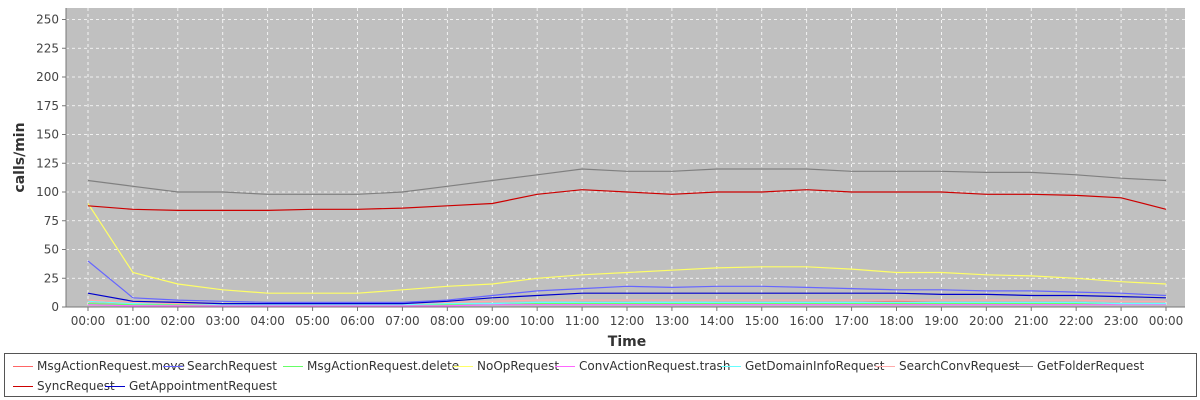  Describe the element at coordinates (815, 366) in the screenshot. I see `legend-label: GetDomainInfoRequest` at that location.